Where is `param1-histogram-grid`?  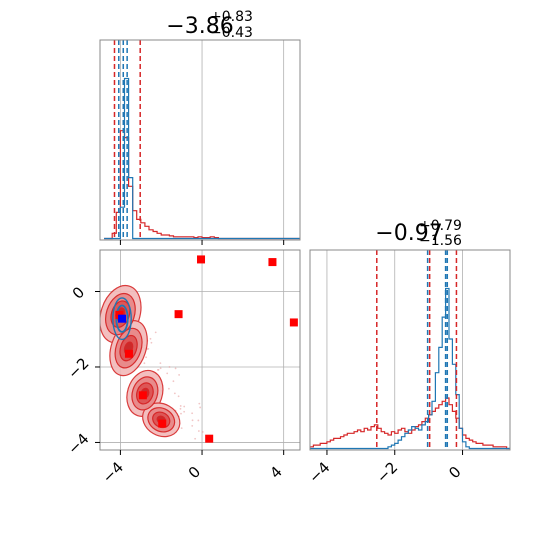 param1-histogram-grid is located at coordinates (202, 140).